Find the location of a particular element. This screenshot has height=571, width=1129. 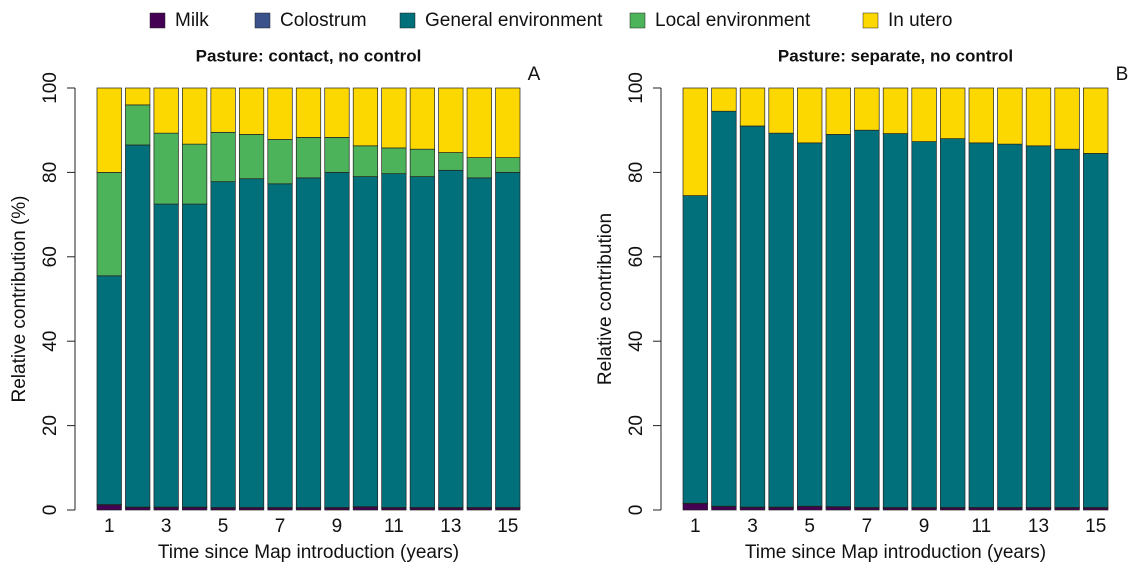

x-tick-label: 9 is located at coordinates (924, 526).